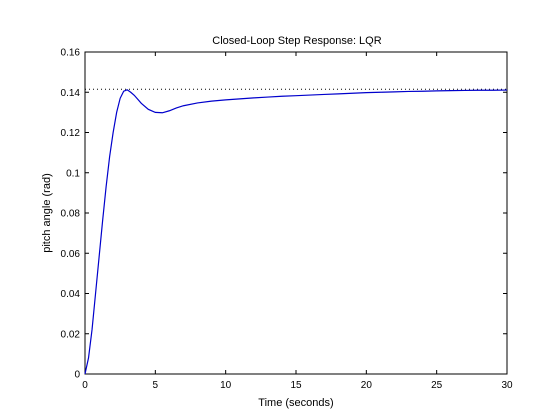  What do you see at coordinates (71, 334) in the screenshot?
I see `y-tick-label: 0.02` at bounding box center [71, 334].